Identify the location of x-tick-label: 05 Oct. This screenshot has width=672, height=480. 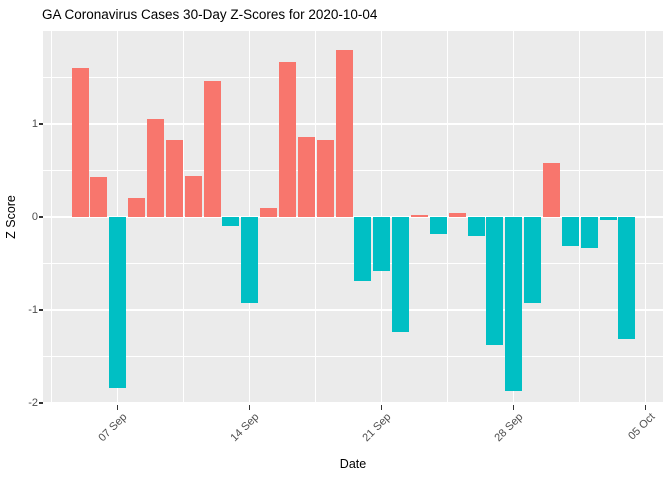
(641, 427).